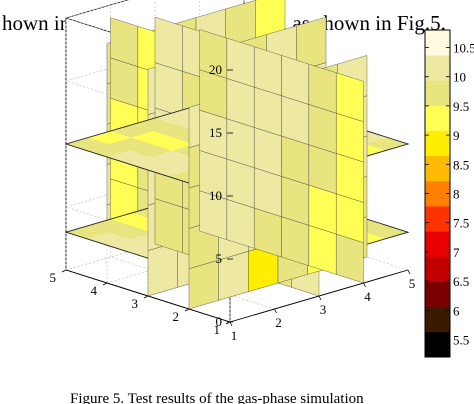 The width and height of the screenshot is (474, 404). I want to click on vertical-slice-x2-cell, so click(124, 42).